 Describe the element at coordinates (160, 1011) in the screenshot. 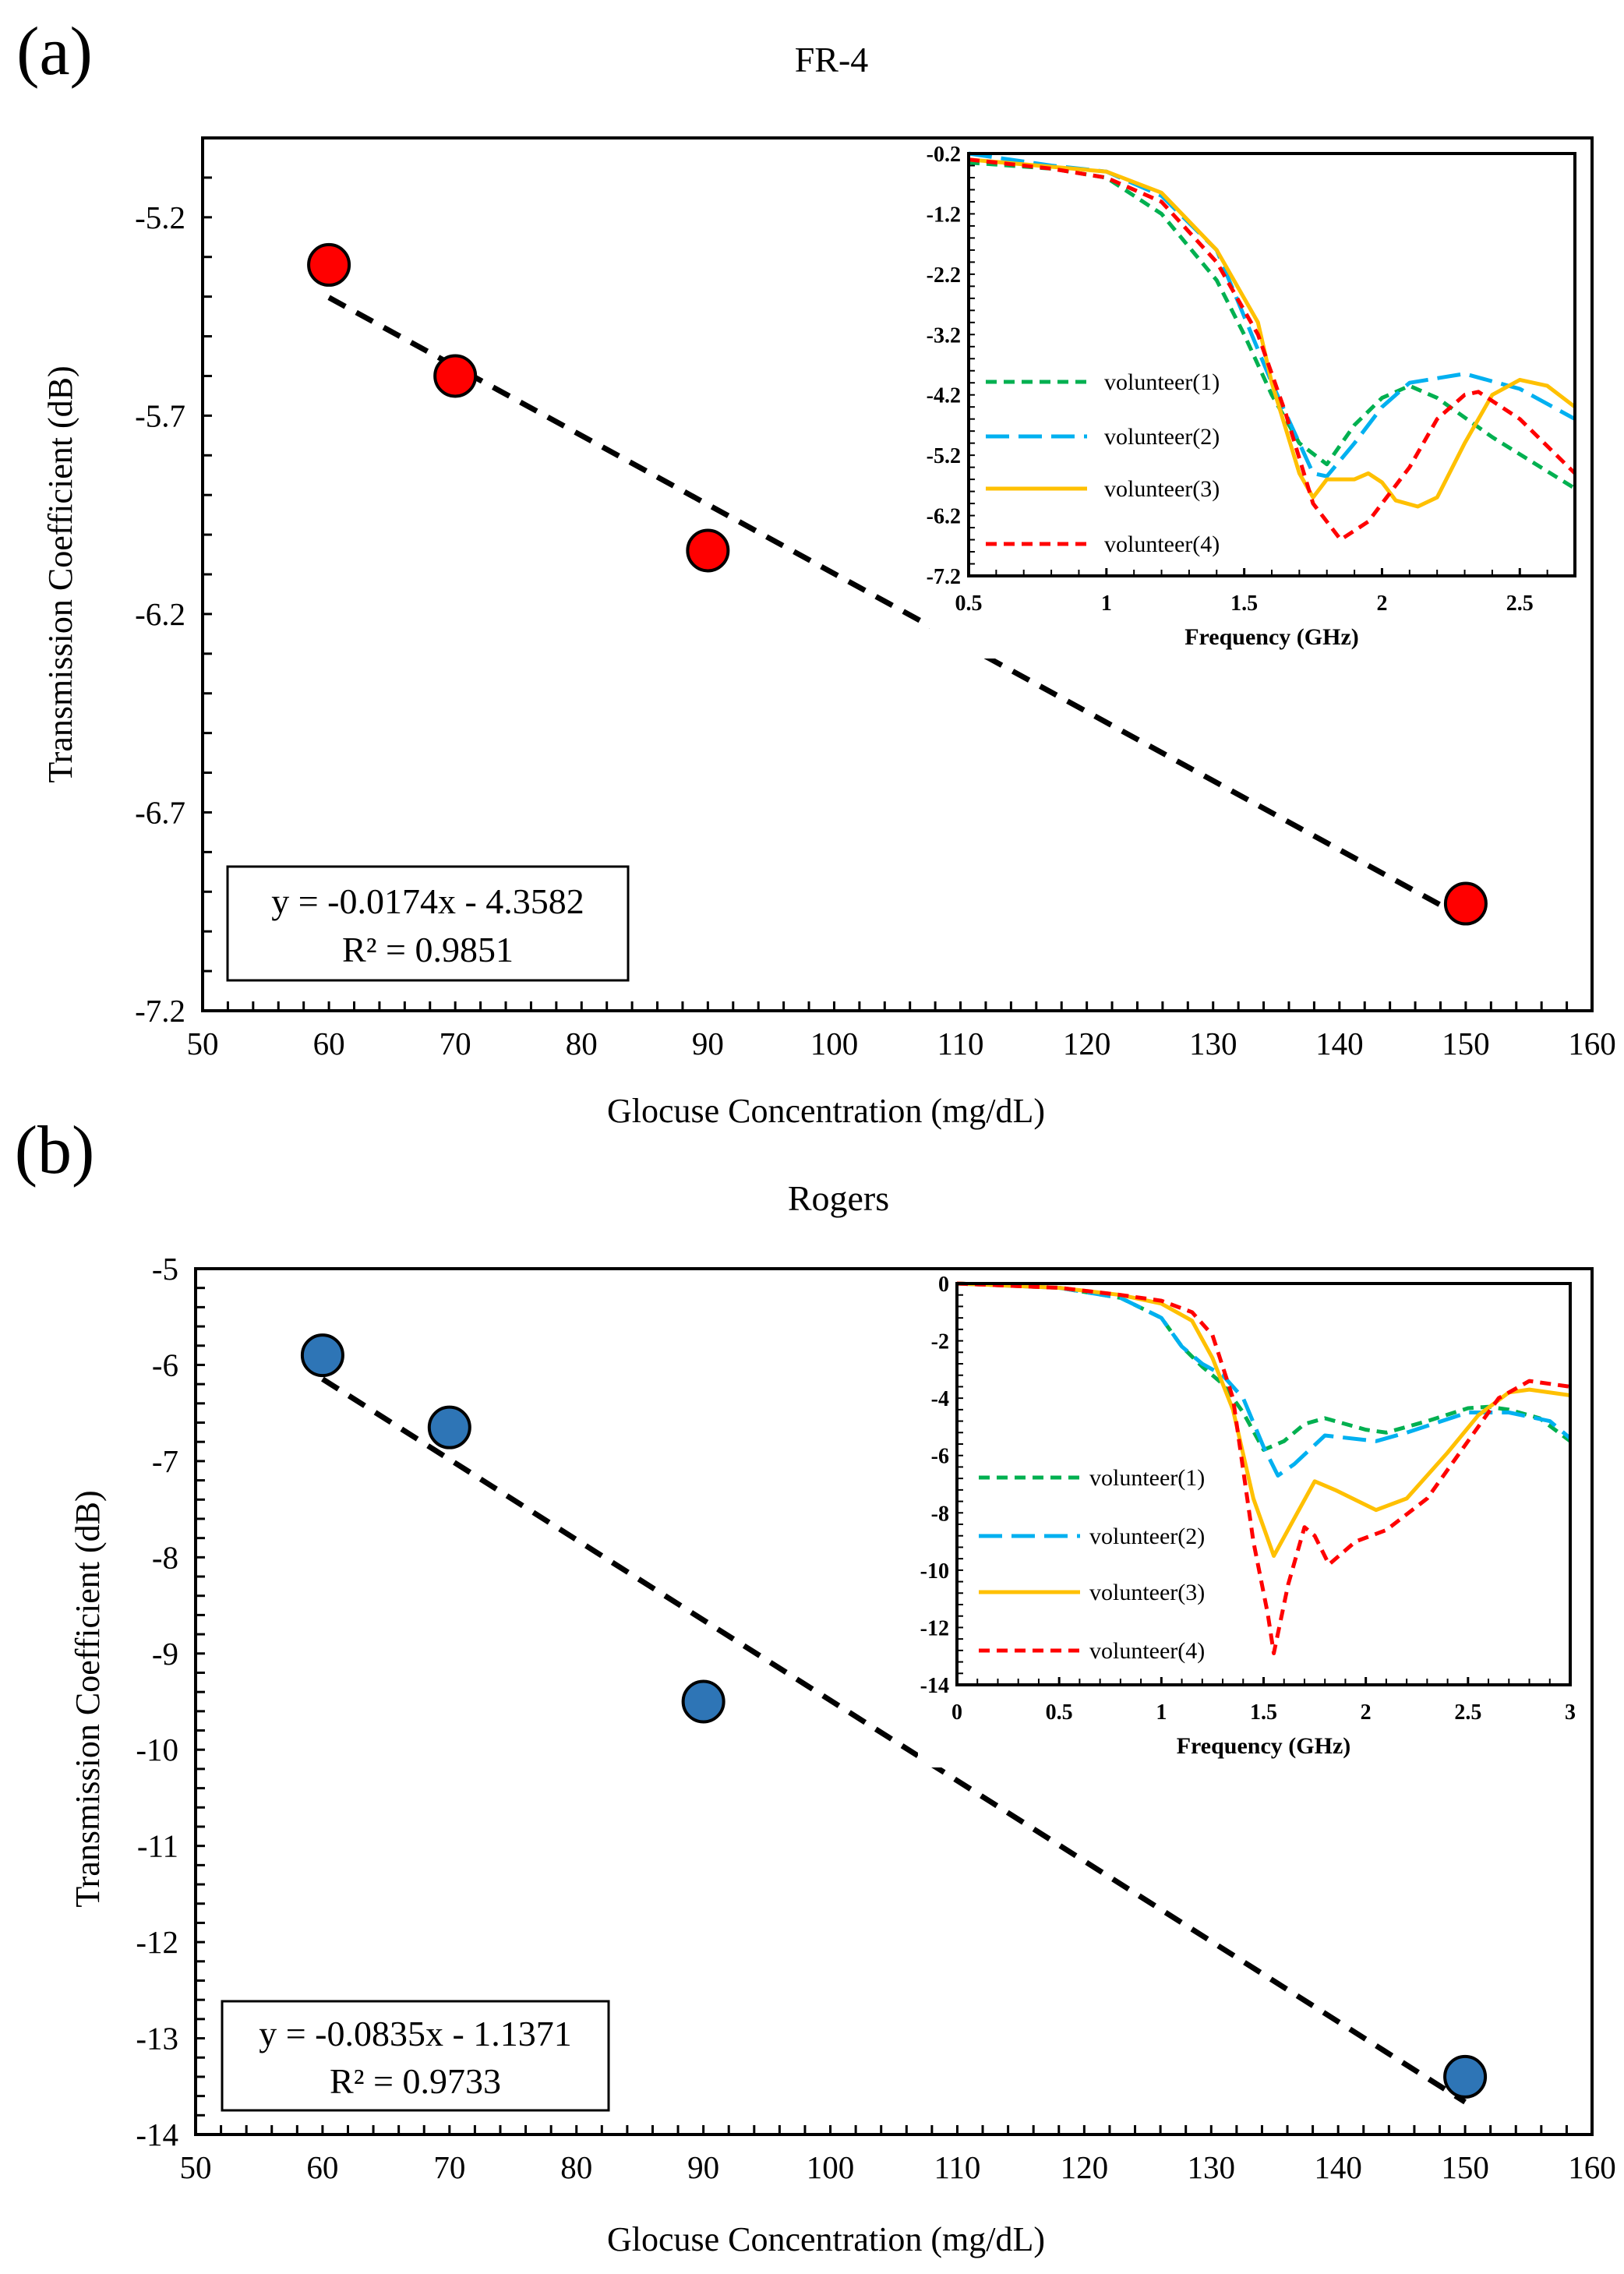

I see `y-tick-label: -7.2` at that location.